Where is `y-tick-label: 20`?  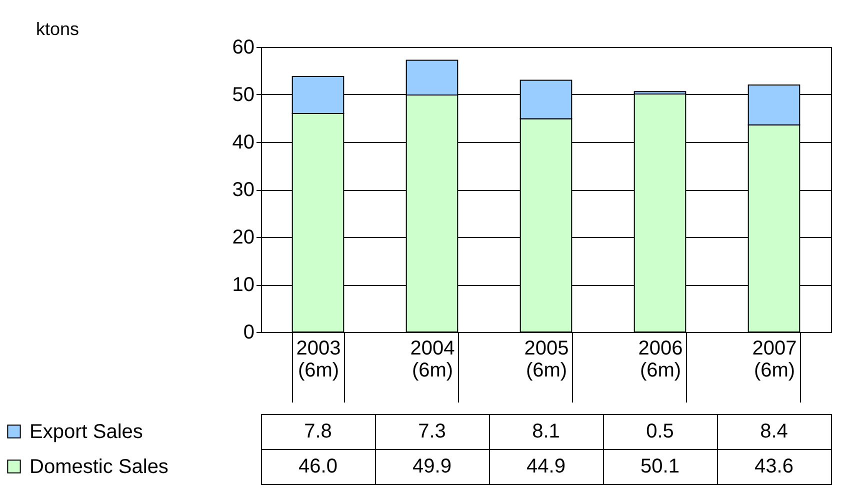 y-tick-label: 20 is located at coordinates (243, 237).